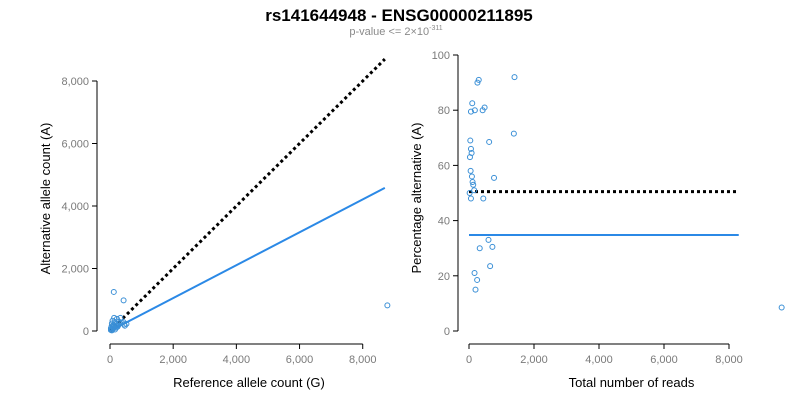  What do you see at coordinates (75, 207) in the screenshot?
I see `y-tick-label: 4,000` at bounding box center [75, 207].